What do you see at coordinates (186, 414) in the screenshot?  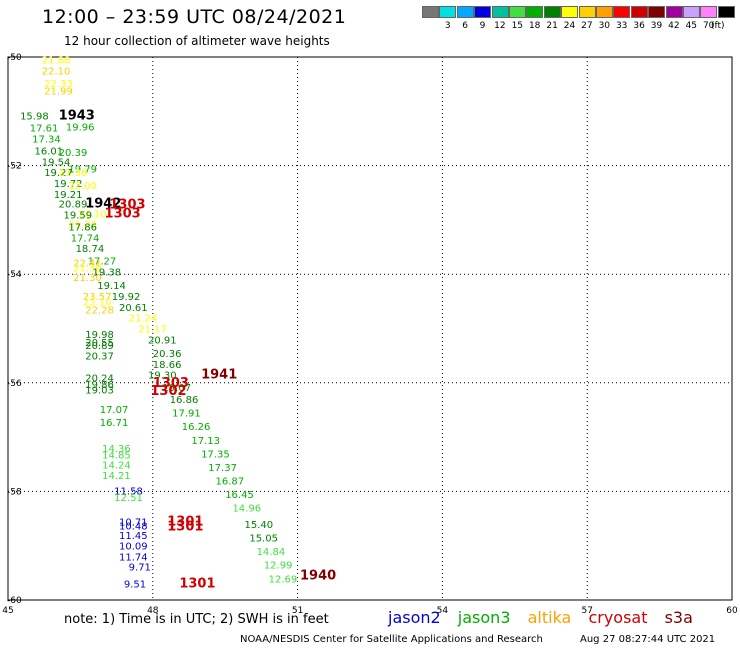 I see `wave-height-label: 17.91` at bounding box center [186, 414].